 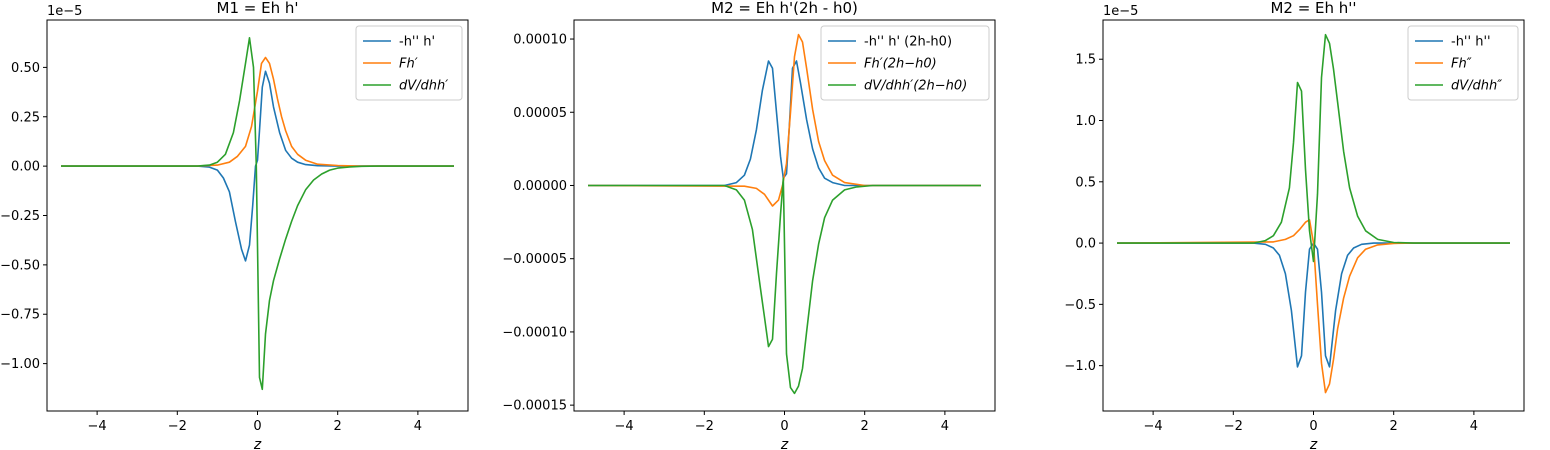 I want to click on legend-label: -h'' h'', so click(x=1471, y=42).